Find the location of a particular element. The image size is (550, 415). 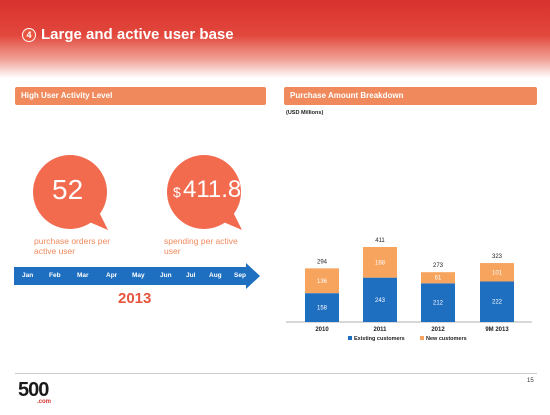

month-jul: Jul is located at coordinates (191, 275).